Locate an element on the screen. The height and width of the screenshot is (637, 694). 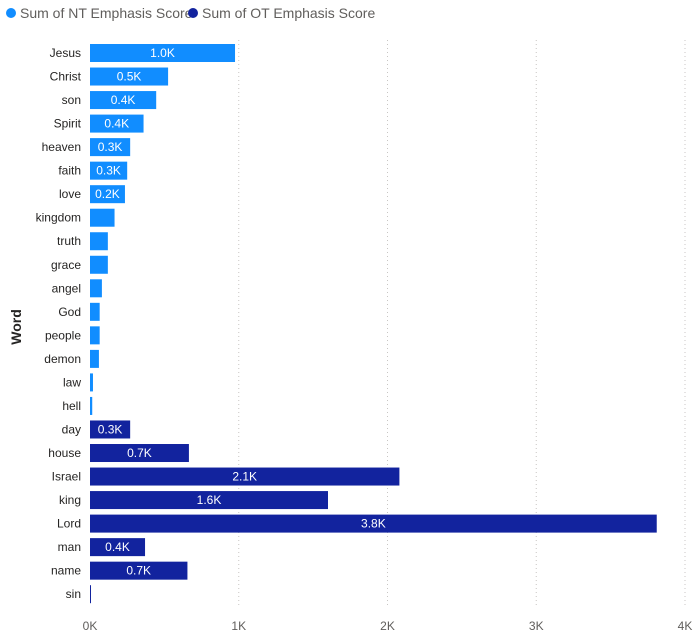
data-label-house: 0.7K is located at coordinates (139, 453).